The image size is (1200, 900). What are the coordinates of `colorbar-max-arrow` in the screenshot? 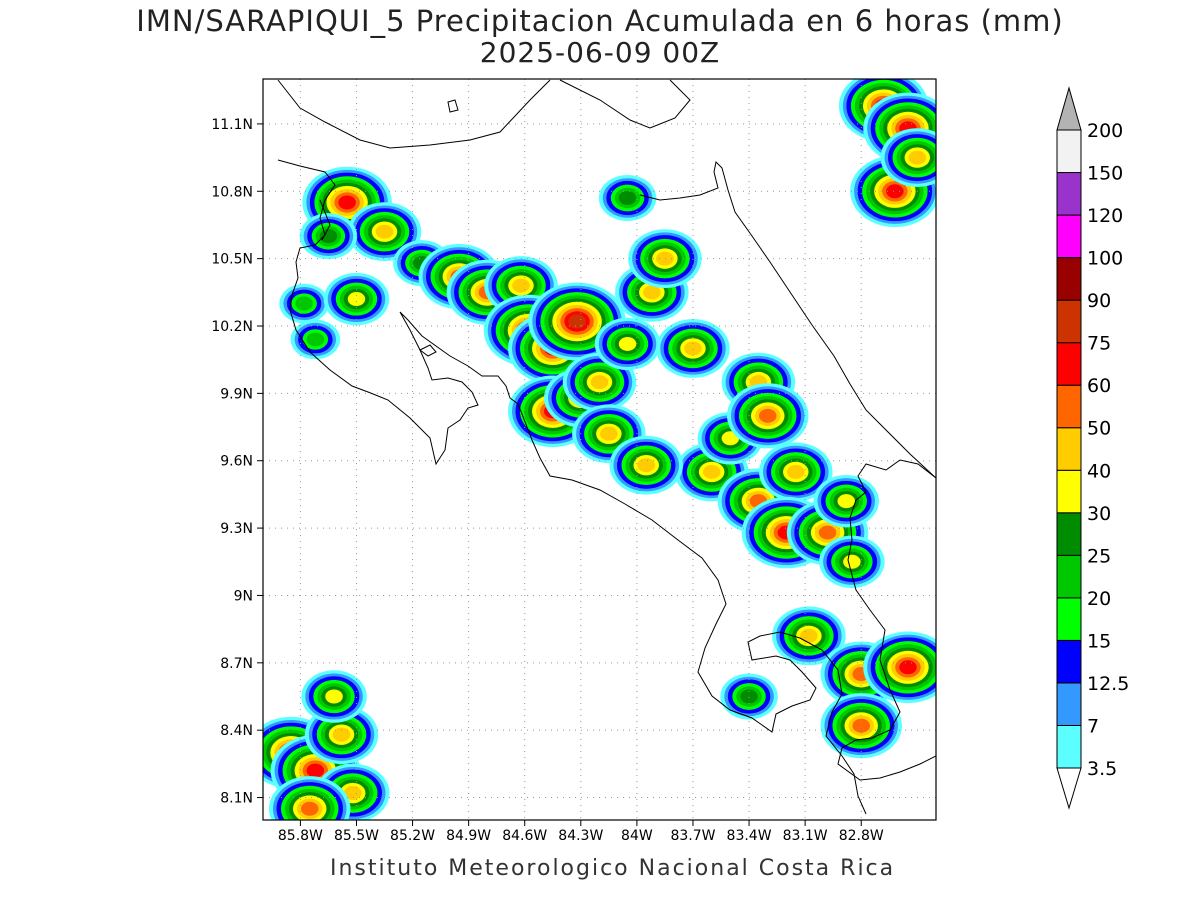 It's located at (1069, 108).